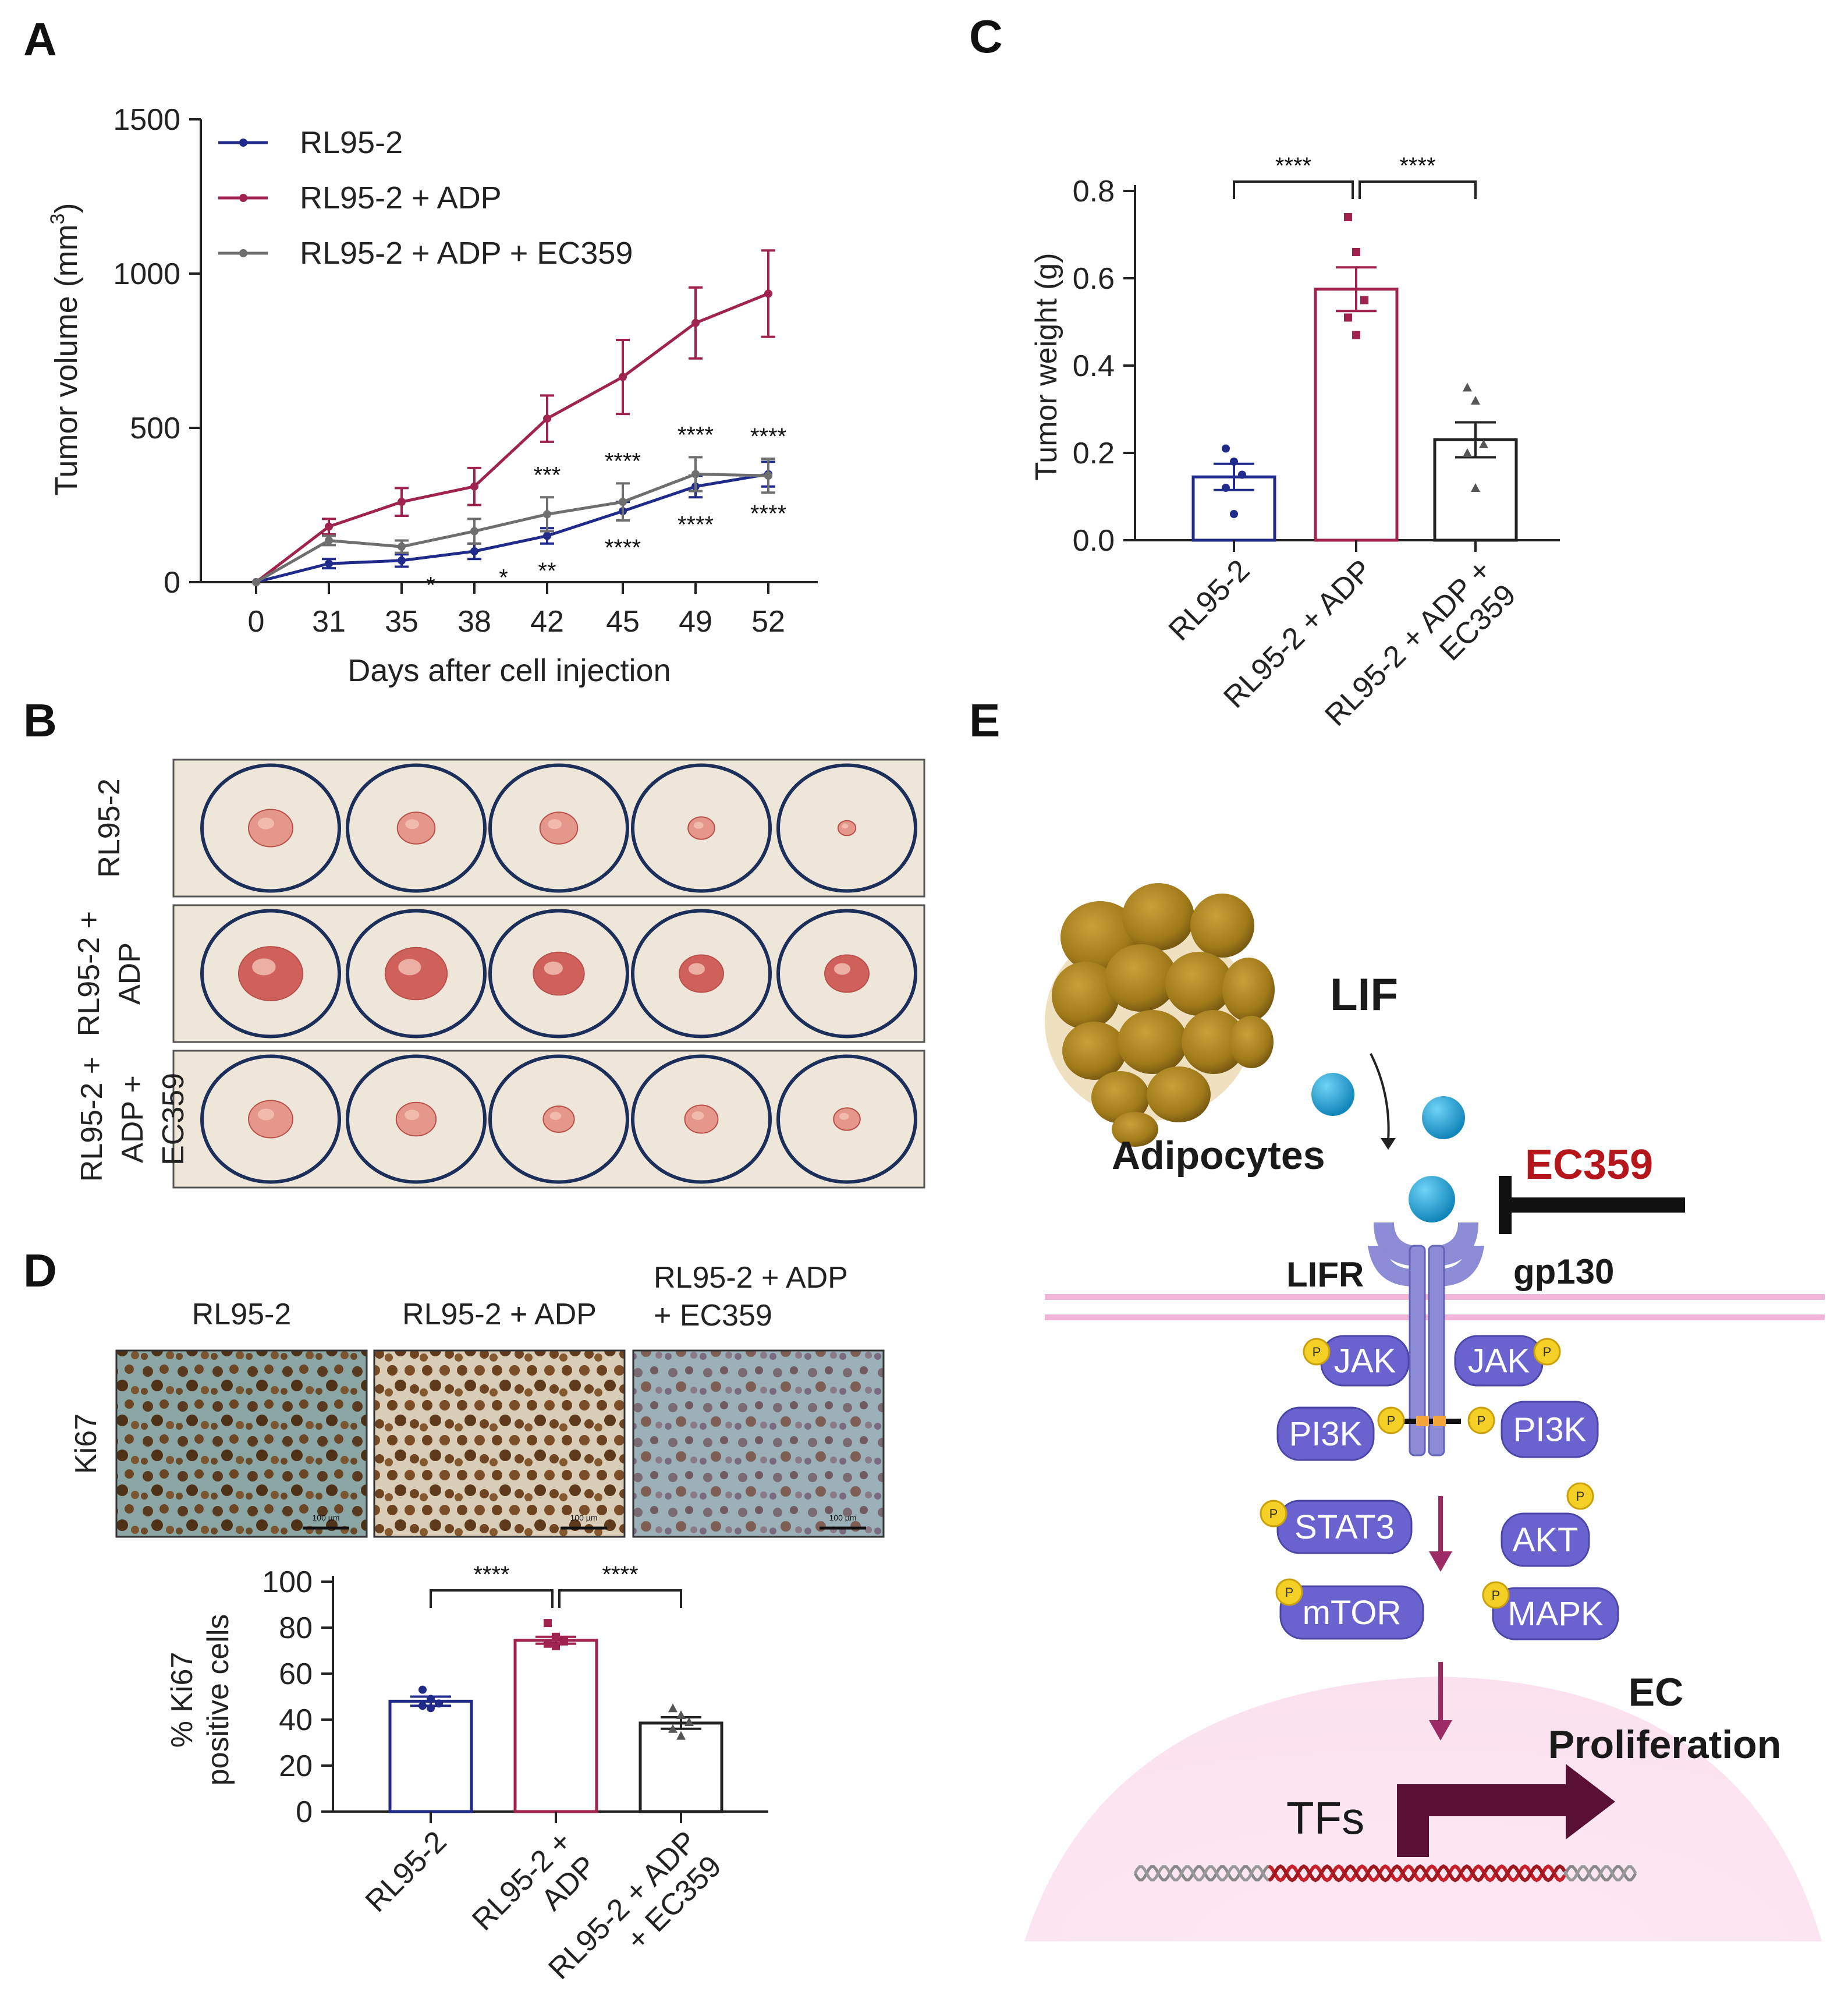 The image size is (1848, 2013). What do you see at coordinates (86, 1444) in the screenshot?
I see `ki67-row-label: Ki67` at bounding box center [86, 1444].